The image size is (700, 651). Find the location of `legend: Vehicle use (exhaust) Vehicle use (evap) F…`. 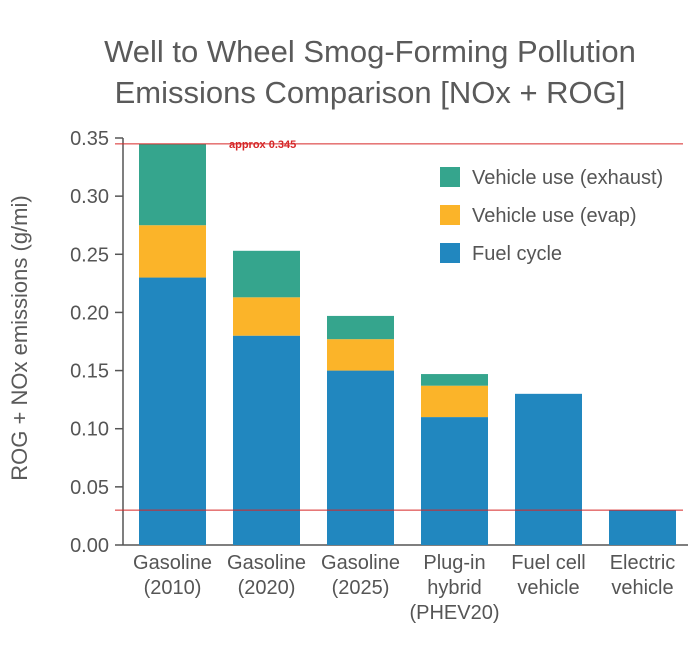

legend: Vehicle use (exhaust) Vehicle use (evap) F… is located at coordinates (551, 216).